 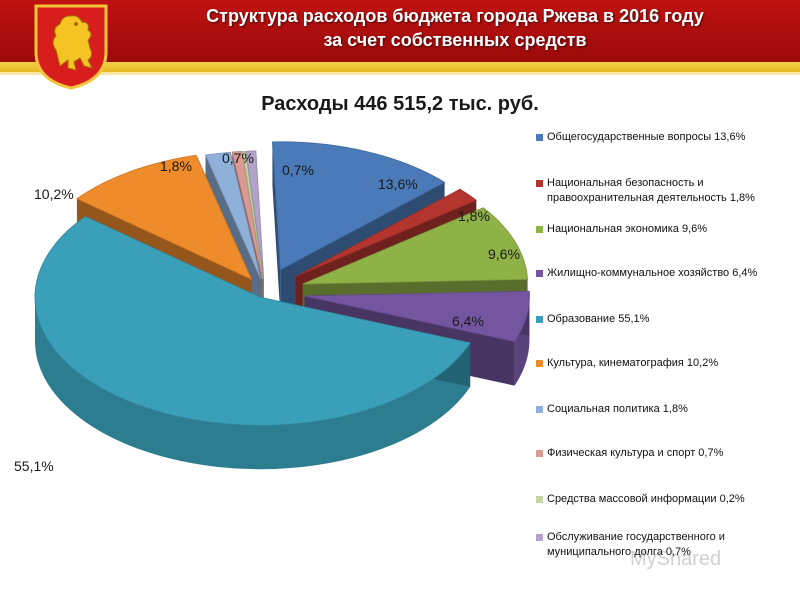 I want to click on legend-item: Физическая культура и спорт 0,7%, so click(x=661, y=453).